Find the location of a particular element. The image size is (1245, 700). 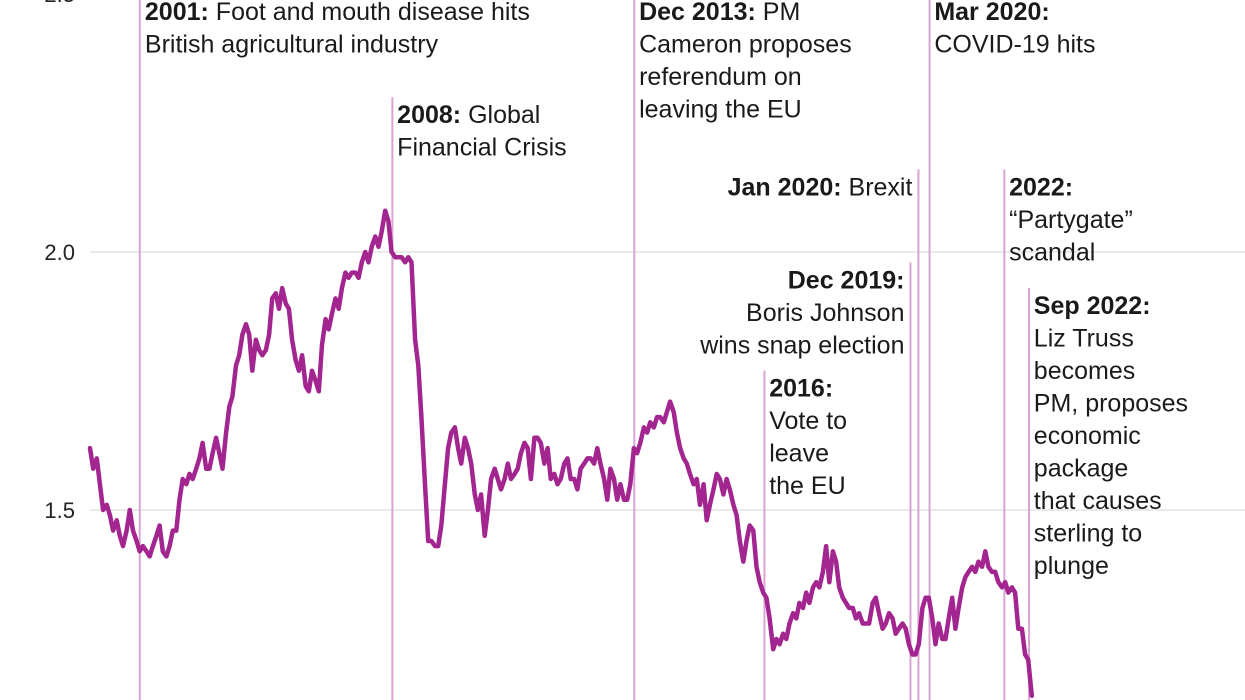

annotation-text: the EU is located at coordinates (807, 486).